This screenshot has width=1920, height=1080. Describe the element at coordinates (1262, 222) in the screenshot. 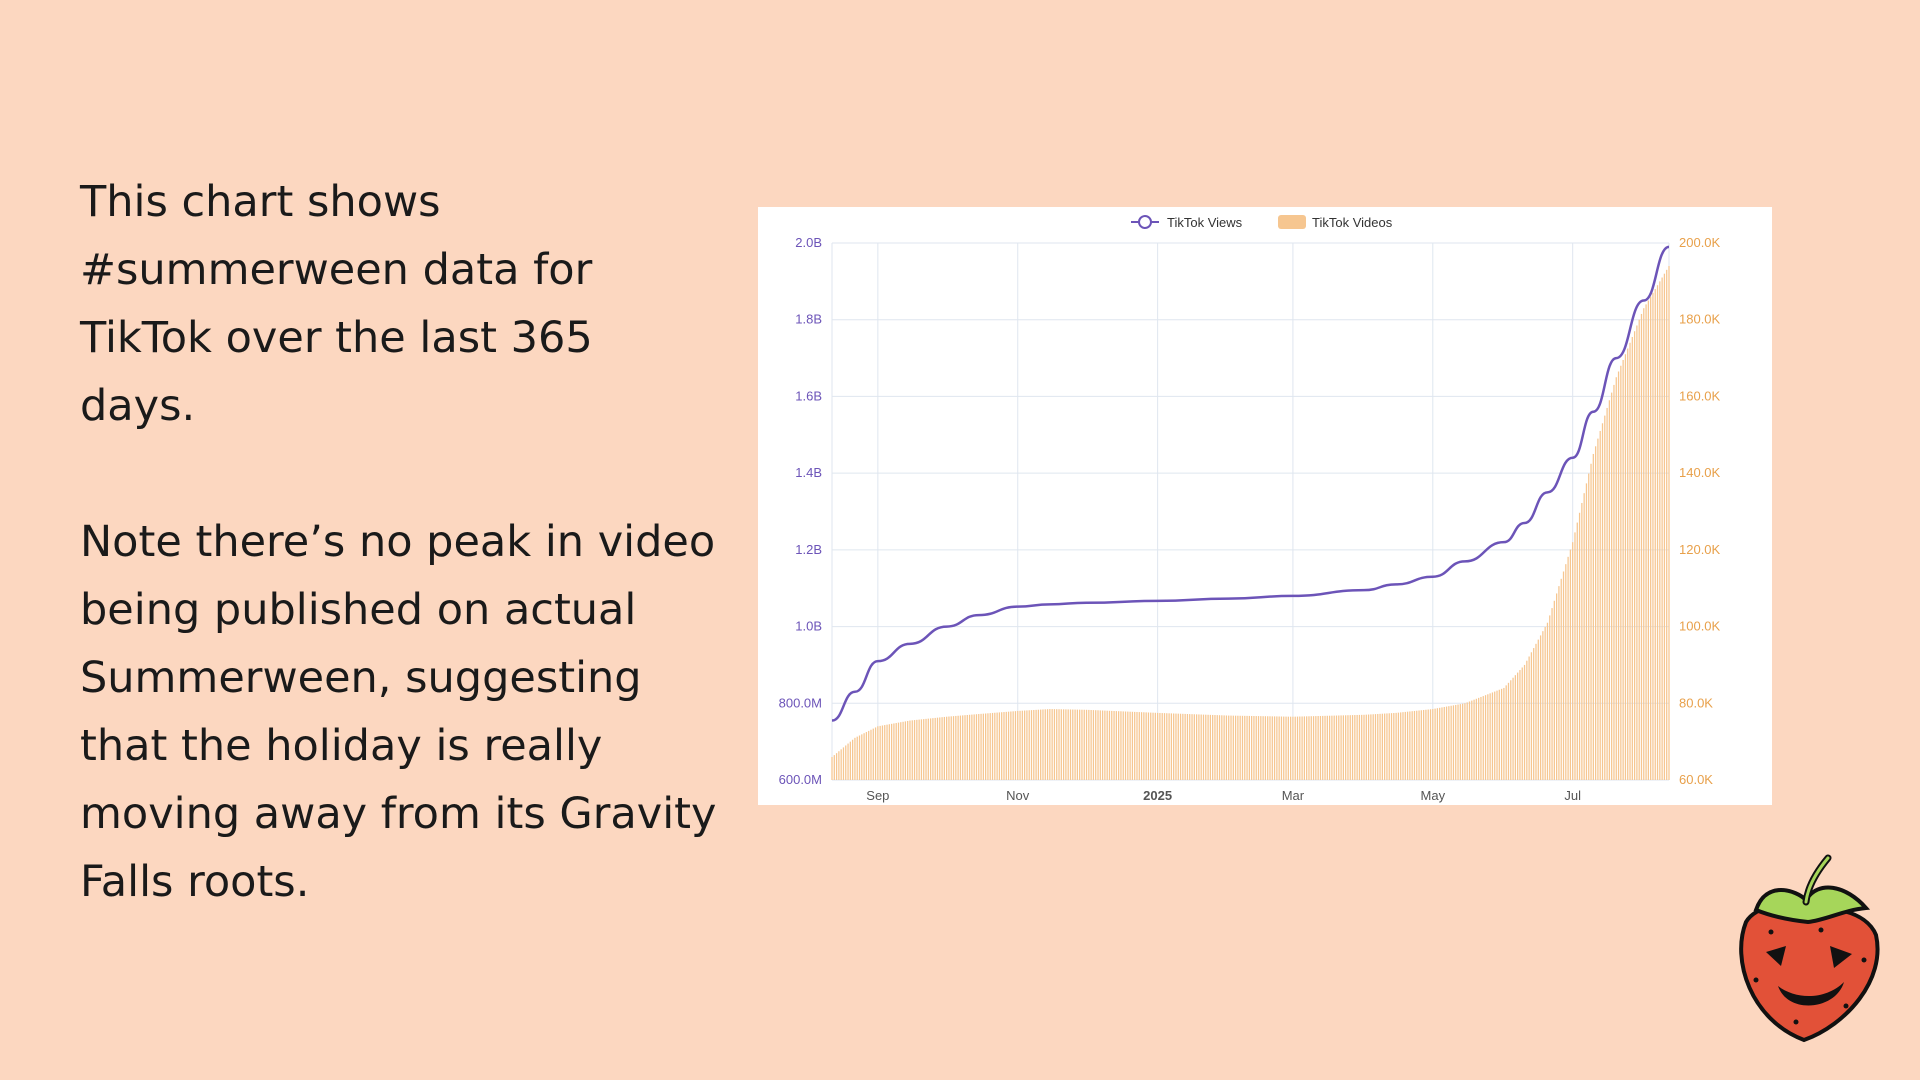

I see `chart-legend: TikTok Views TikTok Videos` at that location.